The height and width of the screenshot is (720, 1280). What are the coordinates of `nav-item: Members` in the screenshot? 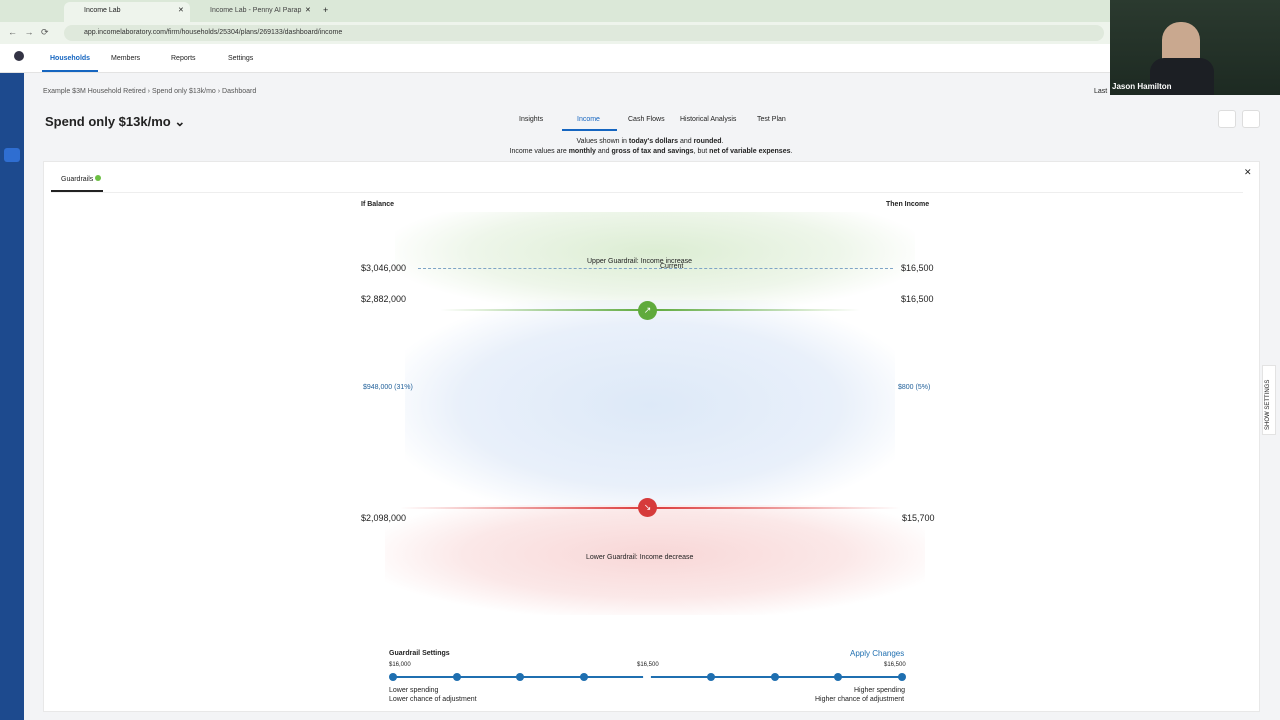 It's located at (126, 58).